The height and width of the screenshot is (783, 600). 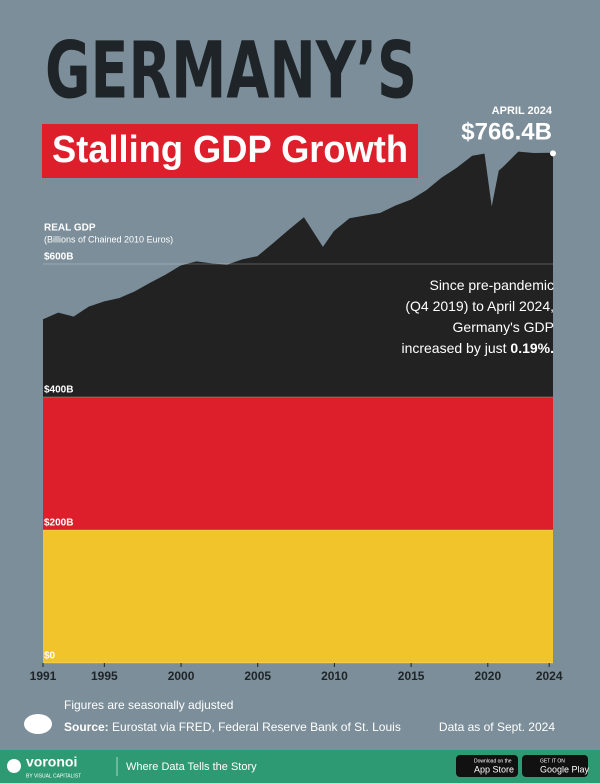 I want to click on app-store-button, so click(x=487, y=766).